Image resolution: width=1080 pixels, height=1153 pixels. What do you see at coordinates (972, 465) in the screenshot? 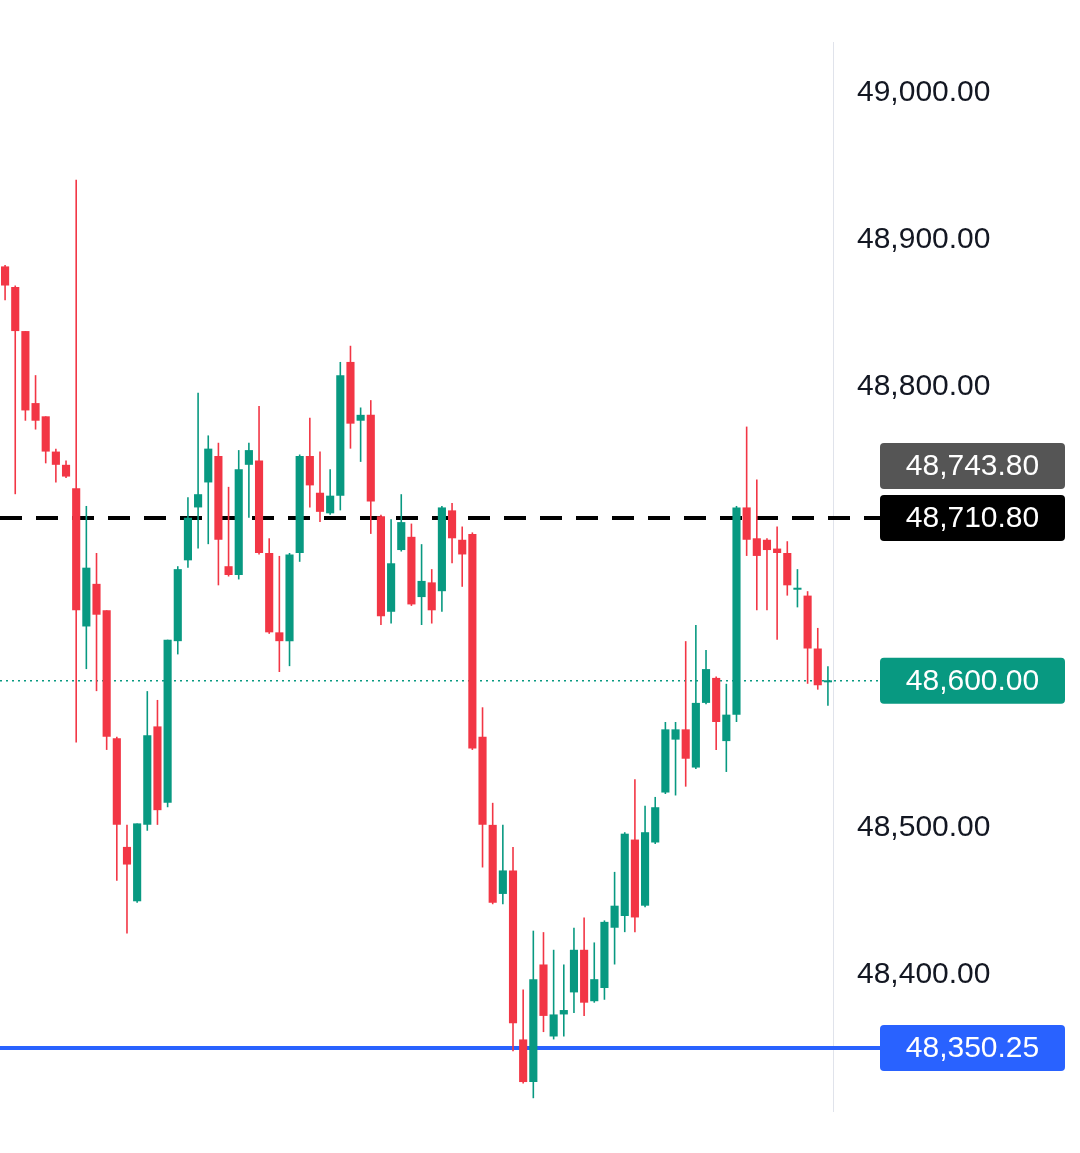
I see `text: 48,743.80` at bounding box center [972, 465].